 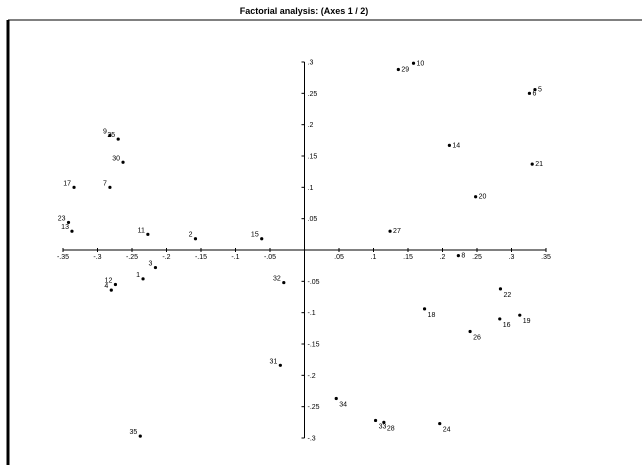 I want to click on point-label-7: 7, so click(x=105, y=183).